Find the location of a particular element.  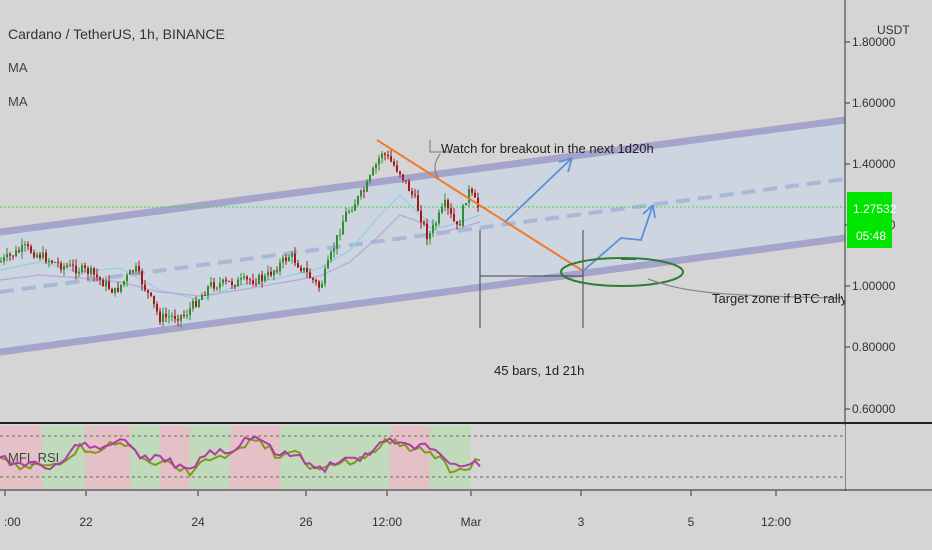

time-axis is located at coordinates (466, 520).